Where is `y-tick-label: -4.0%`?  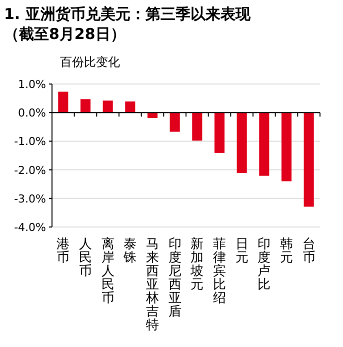
y-tick-label: -4.0% is located at coordinates (30, 227).